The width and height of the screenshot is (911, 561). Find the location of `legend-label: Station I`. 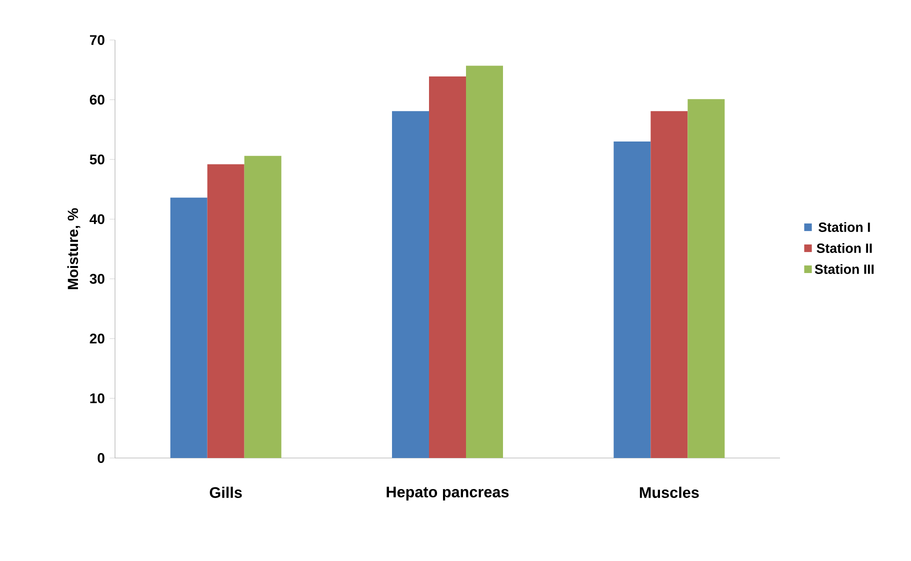

legend-label: Station I is located at coordinates (844, 227).